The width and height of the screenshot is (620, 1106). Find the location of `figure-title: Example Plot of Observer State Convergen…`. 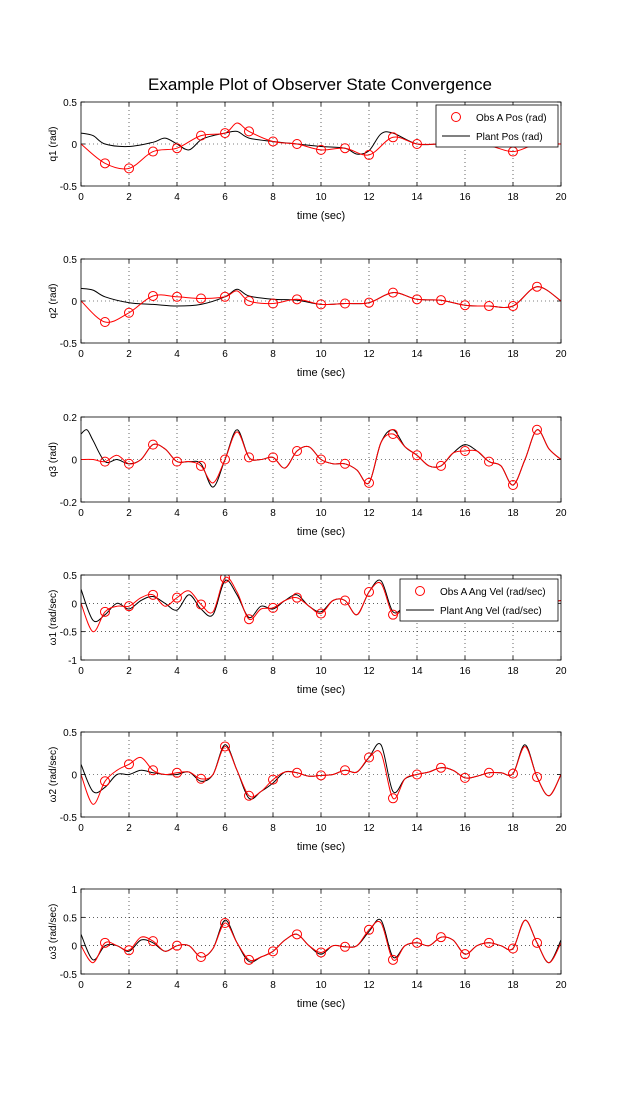

figure-title: Example Plot of Observer State Convergen… is located at coordinates (320, 84).